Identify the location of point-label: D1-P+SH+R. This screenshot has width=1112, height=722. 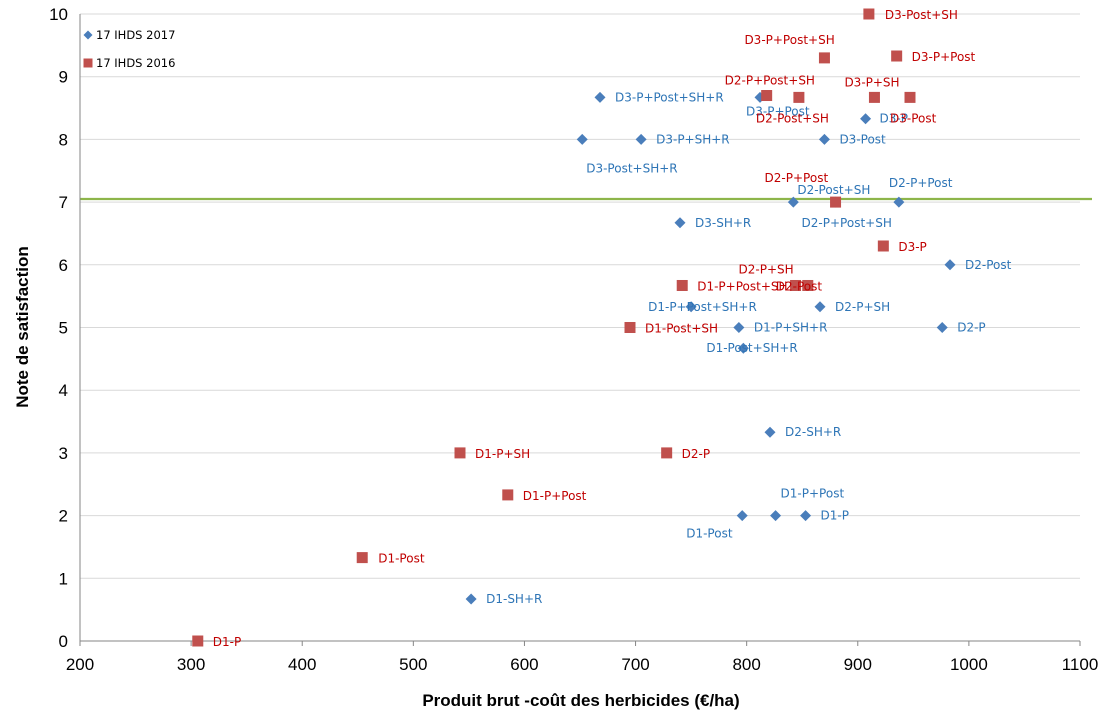
(791, 328).